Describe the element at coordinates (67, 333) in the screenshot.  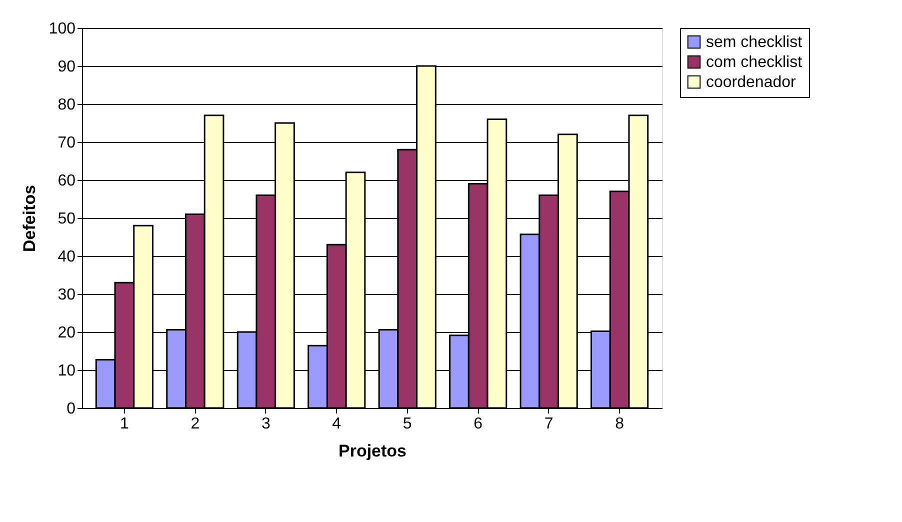
I see `y-tick-label: 20` at that location.